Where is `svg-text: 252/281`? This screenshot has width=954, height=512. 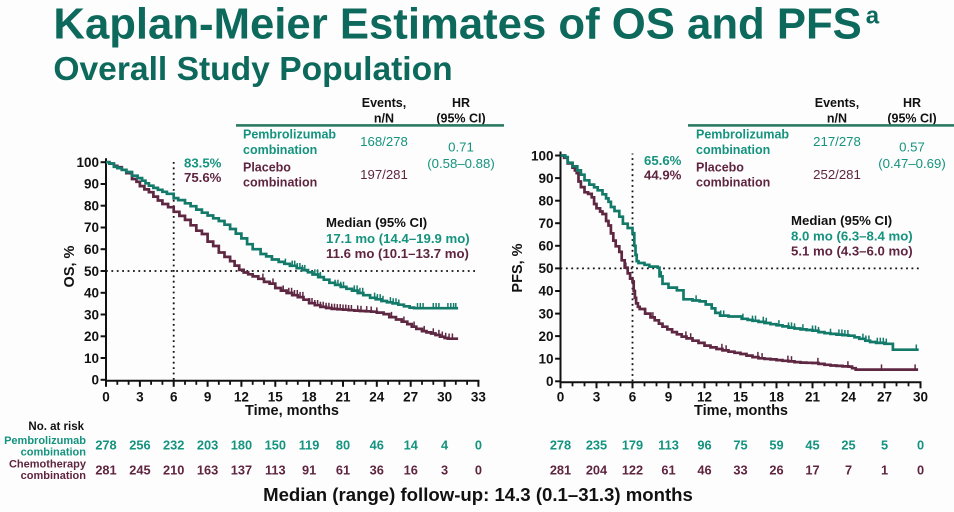
svg-text: 252/281 is located at coordinates (837, 174).